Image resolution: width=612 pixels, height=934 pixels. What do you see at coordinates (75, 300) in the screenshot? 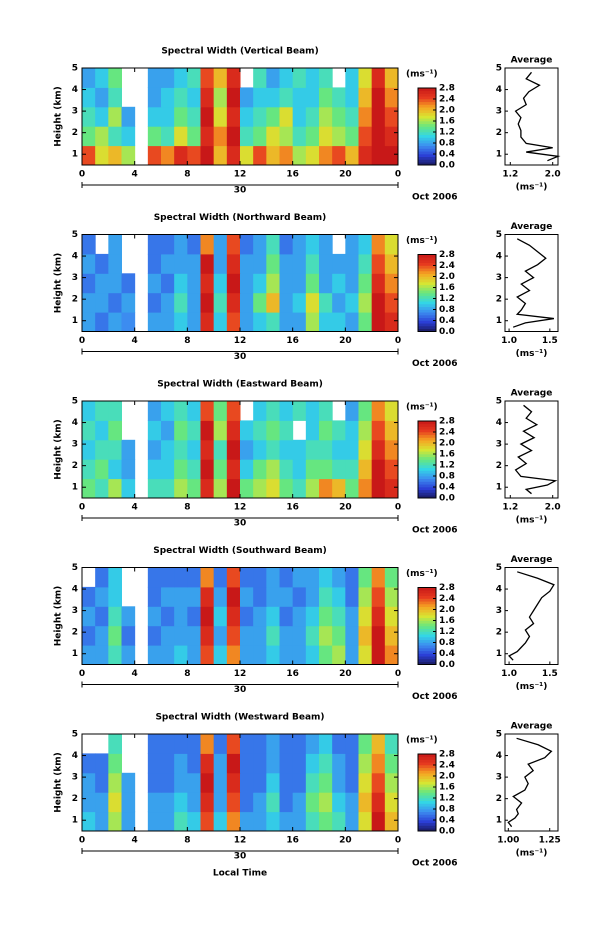
I see `y-tick-label: 2` at bounding box center [75, 300].